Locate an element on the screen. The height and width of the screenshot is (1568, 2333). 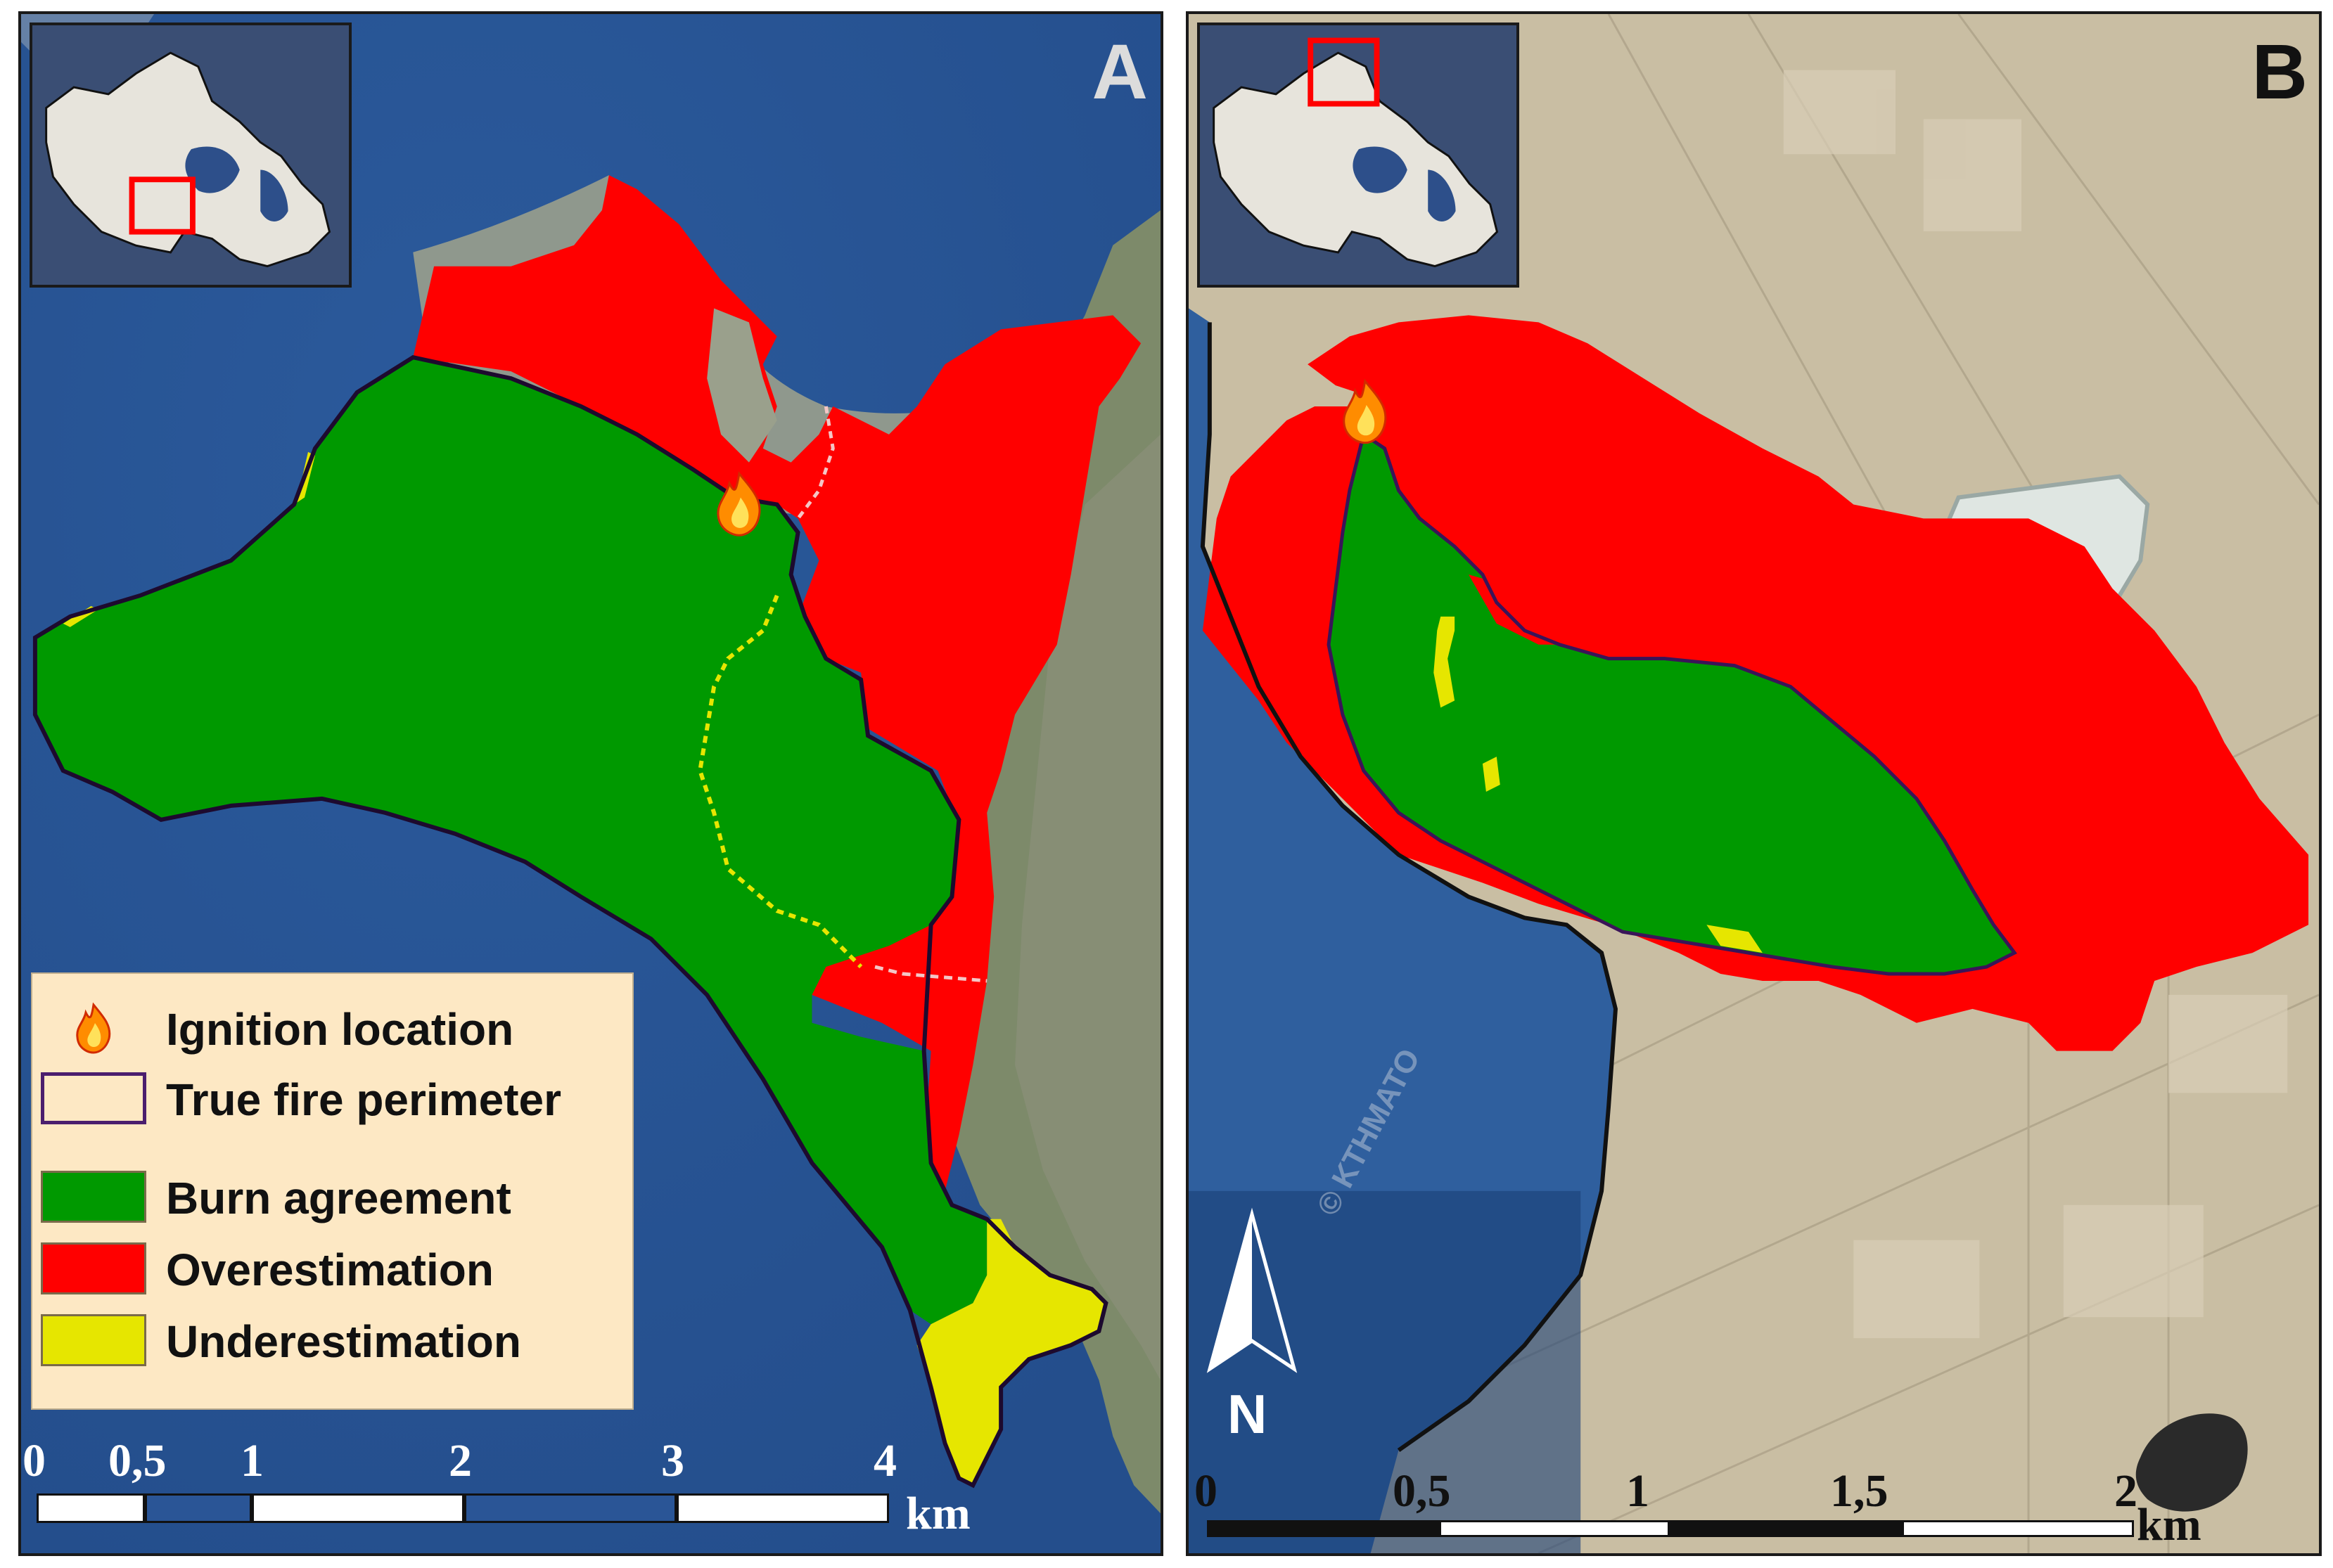
scalebar-a-tick-5: 4 is located at coordinates (886, 1460).